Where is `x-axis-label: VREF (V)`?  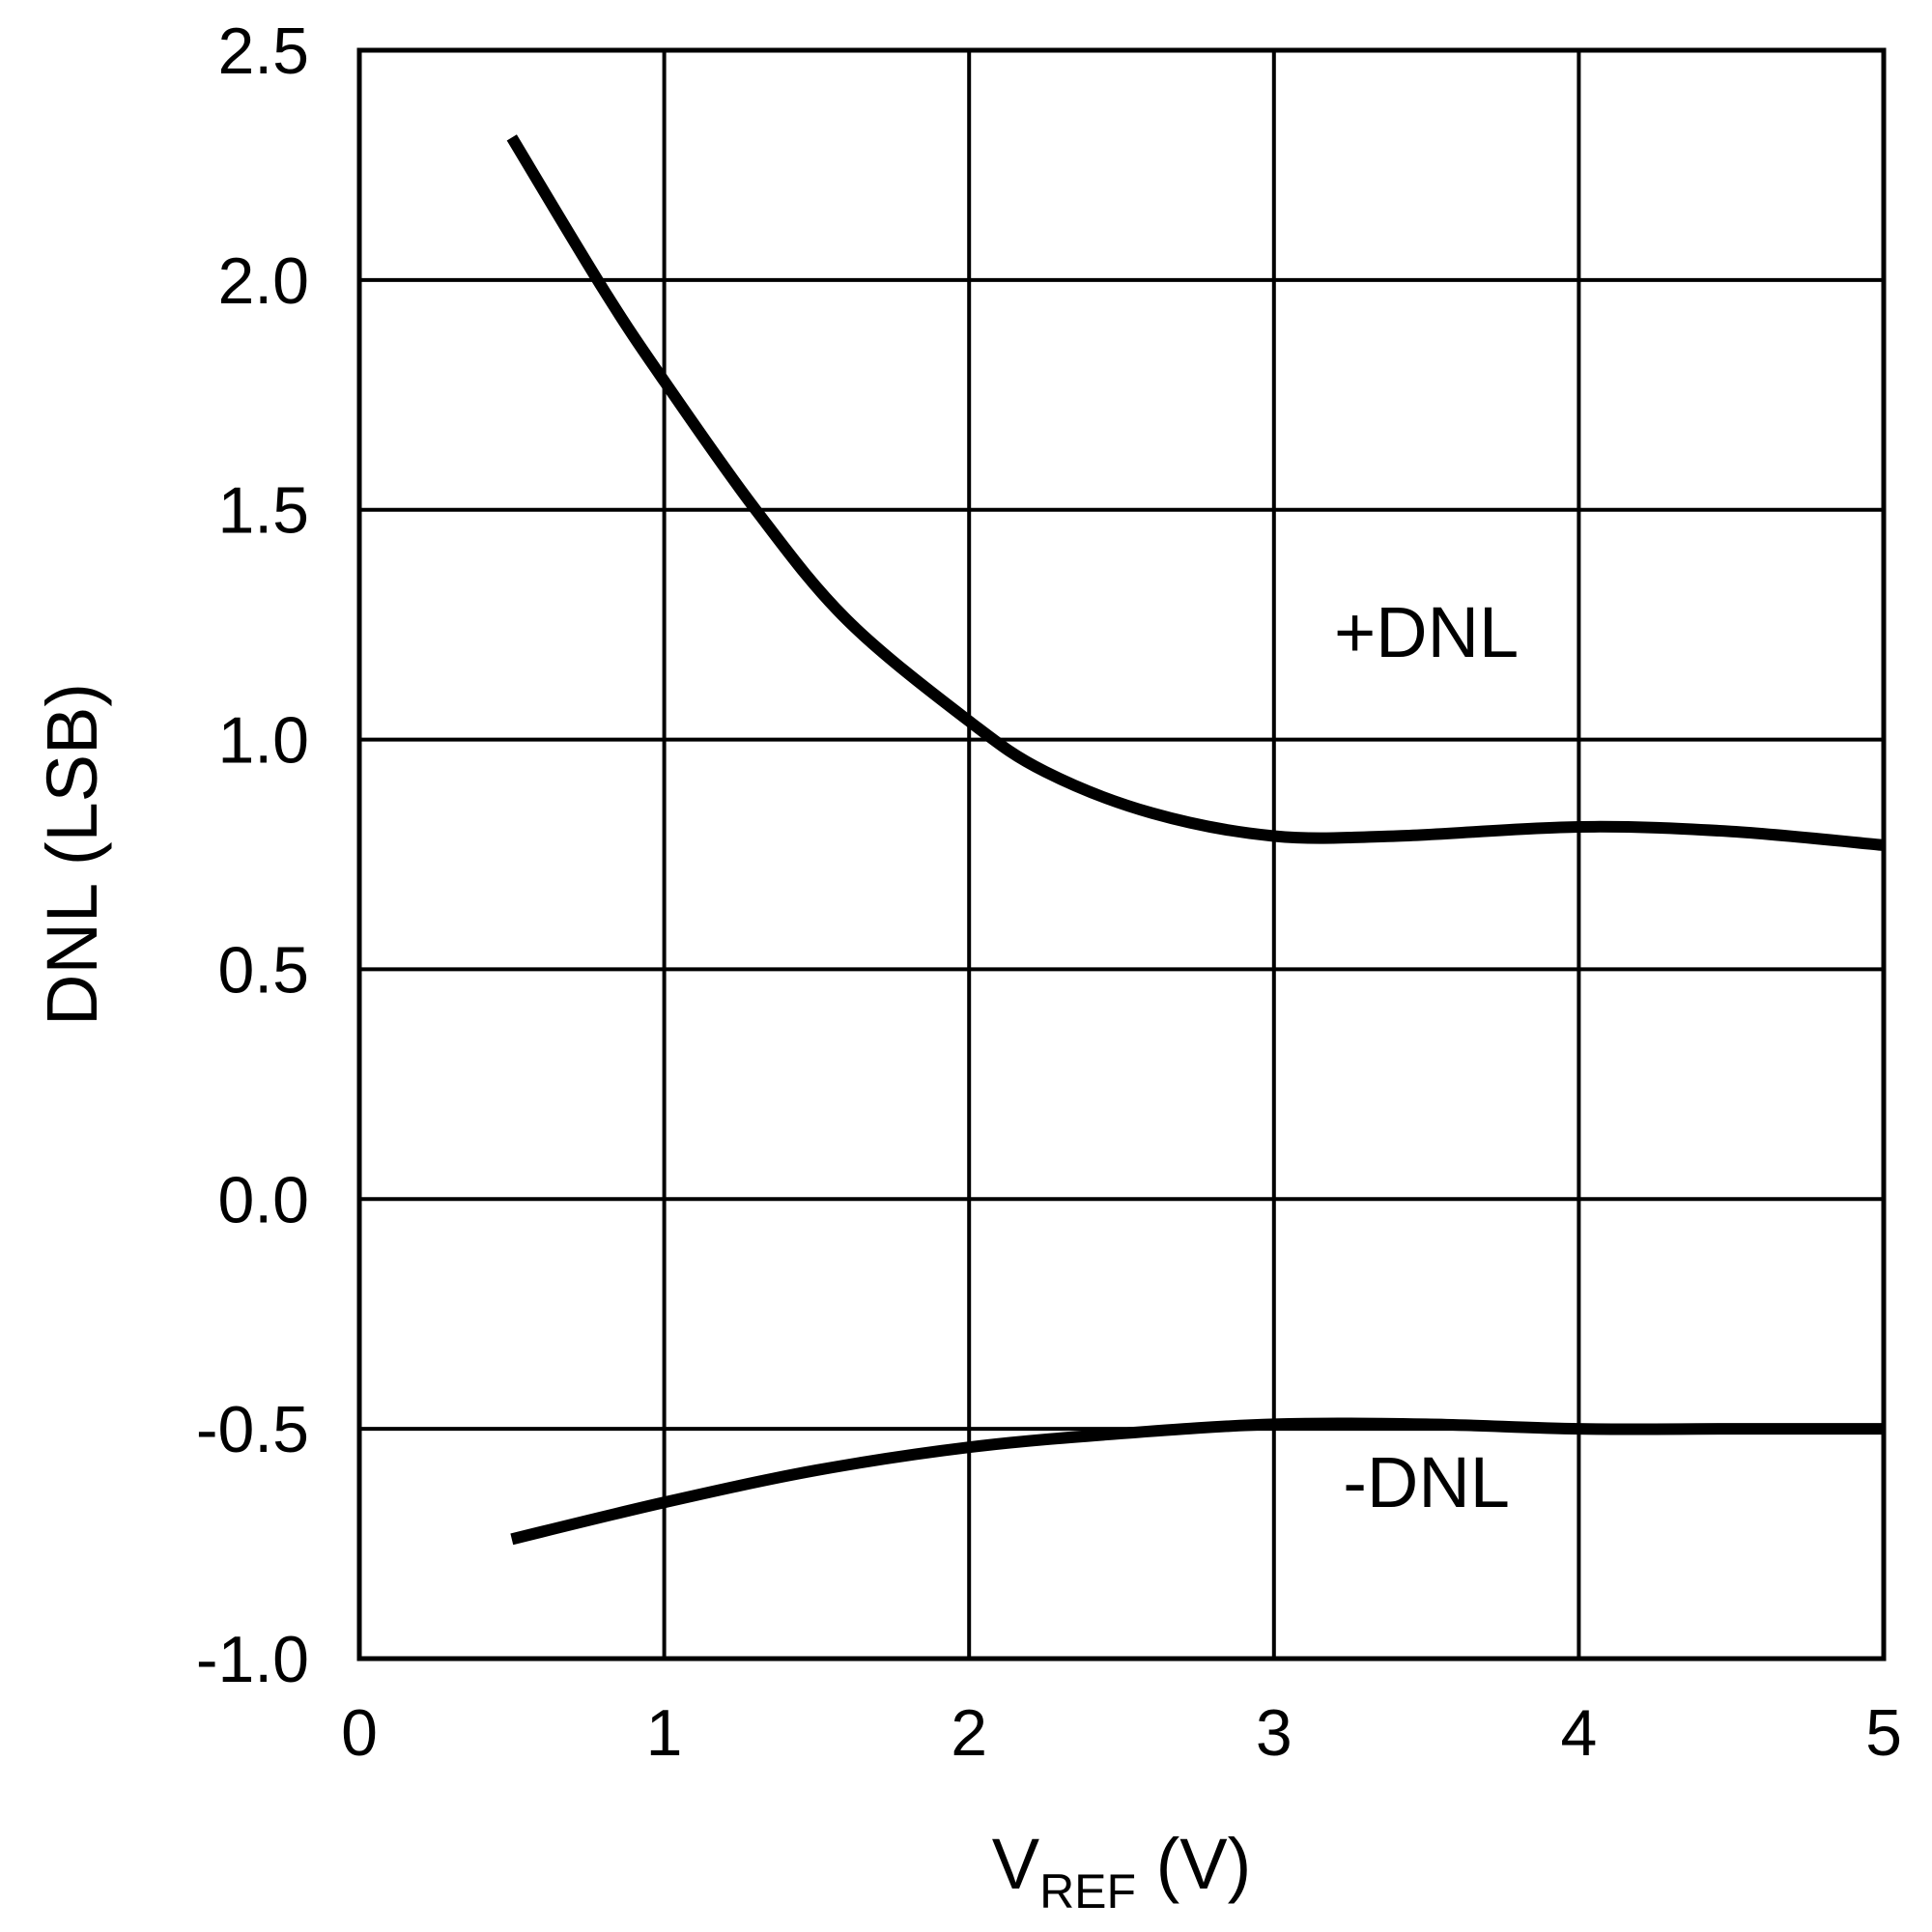 x-axis-label: VREF (V) is located at coordinates (1122, 1871).